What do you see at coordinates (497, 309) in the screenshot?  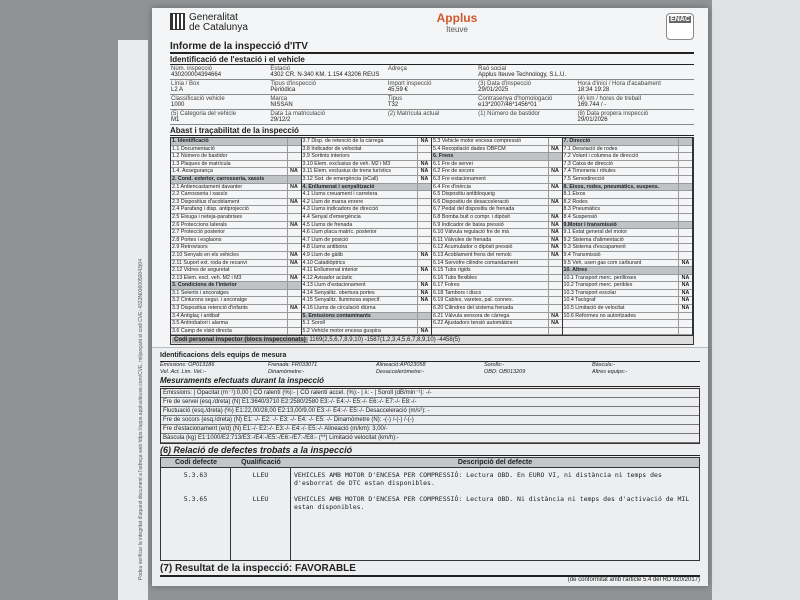 I see `trace-item: 6.20 Cilindres del sistema frenada` at bounding box center [497, 309].